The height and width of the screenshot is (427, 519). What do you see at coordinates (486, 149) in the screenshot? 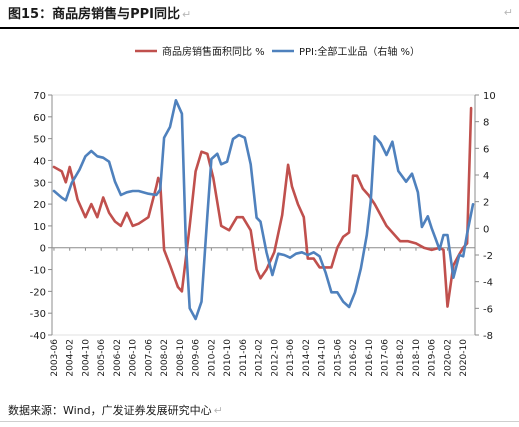
I see `y-right-tick-label: 6` at bounding box center [486, 149].